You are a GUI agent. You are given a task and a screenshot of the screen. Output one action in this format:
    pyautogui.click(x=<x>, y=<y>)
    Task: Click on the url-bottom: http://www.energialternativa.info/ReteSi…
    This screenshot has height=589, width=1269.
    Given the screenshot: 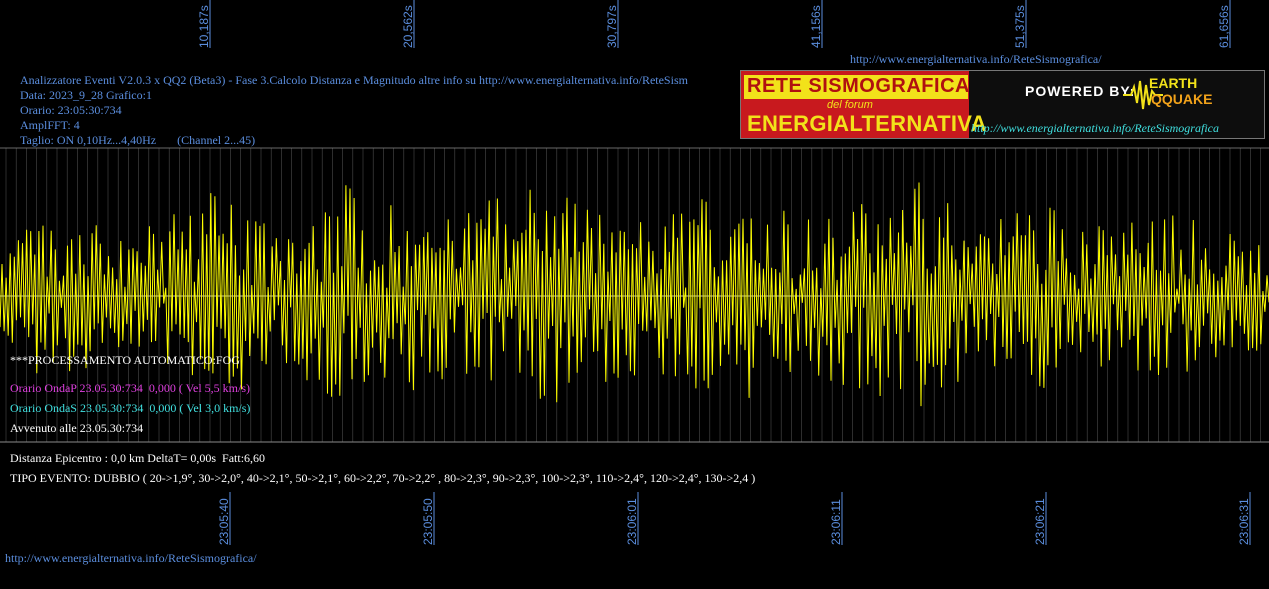 What is the action you would take?
    pyautogui.click(x=131, y=558)
    